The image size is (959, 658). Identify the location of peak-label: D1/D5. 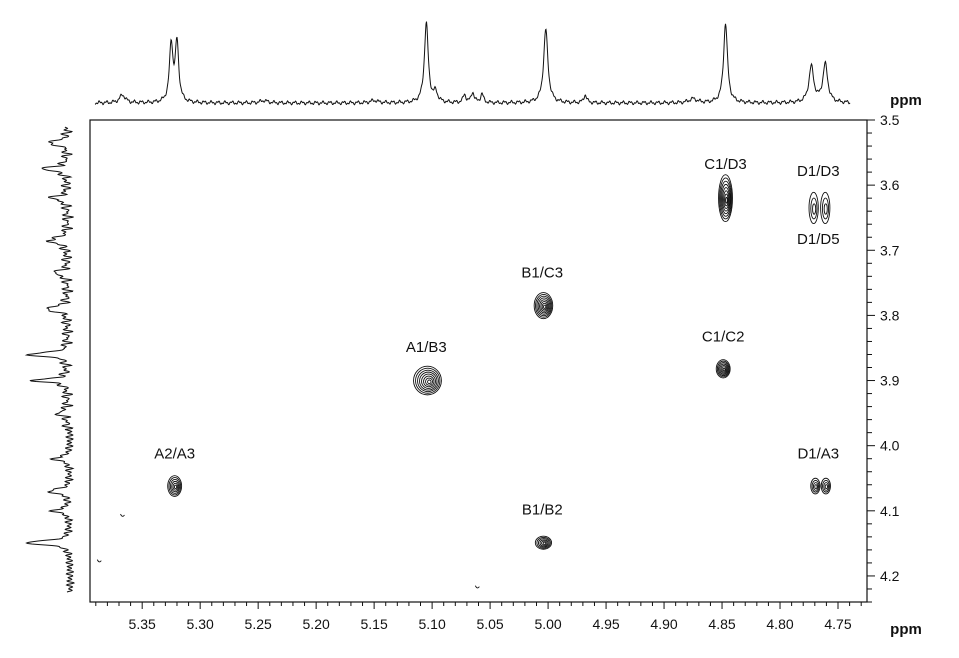
(818, 239).